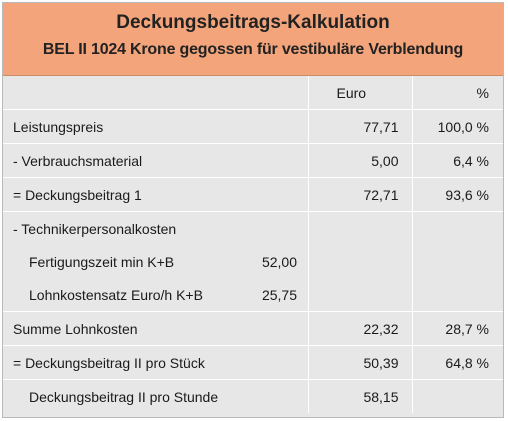  I want to click on table-row: Fertigungszeit min K+B 52,00, so click(253, 261).